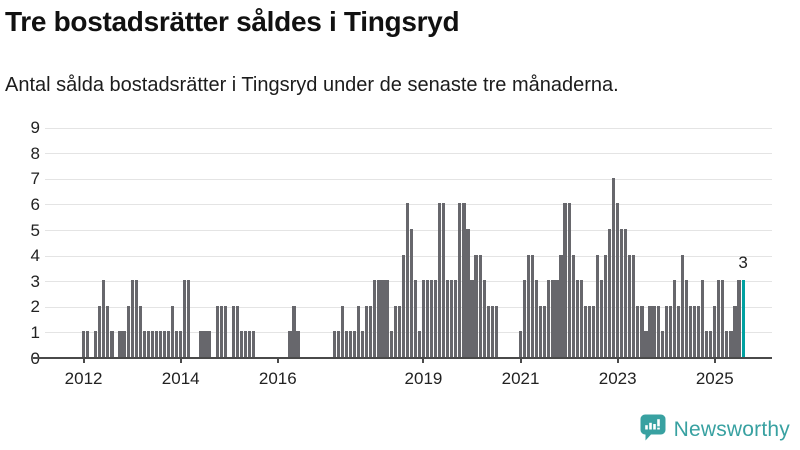 The height and width of the screenshot is (450, 800). What do you see at coordinates (743, 263) in the screenshot?
I see `highlight-bar-value-label: 3` at bounding box center [743, 263].